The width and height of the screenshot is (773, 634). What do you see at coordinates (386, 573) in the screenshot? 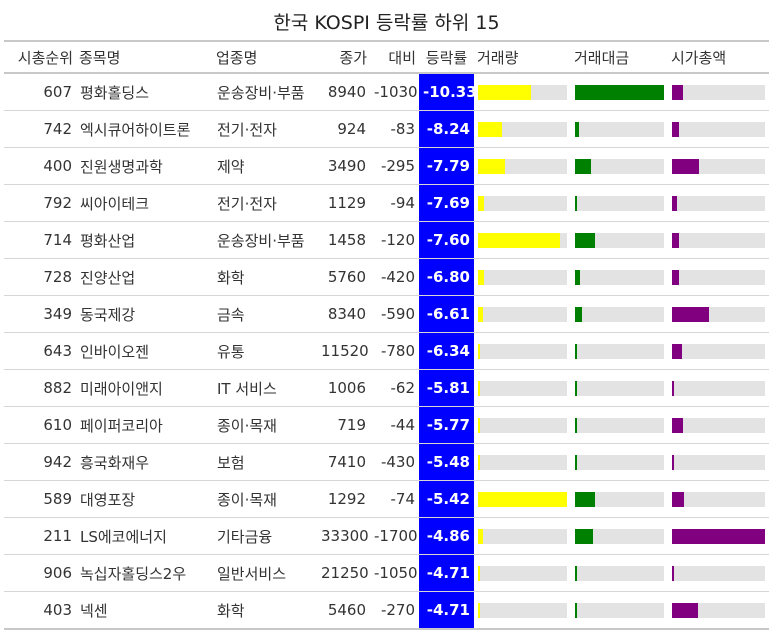
I see `table-row: 906 녹십자홀딩스2우 일반서비스 21250 -1050 -4.71` at bounding box center [386, 573].